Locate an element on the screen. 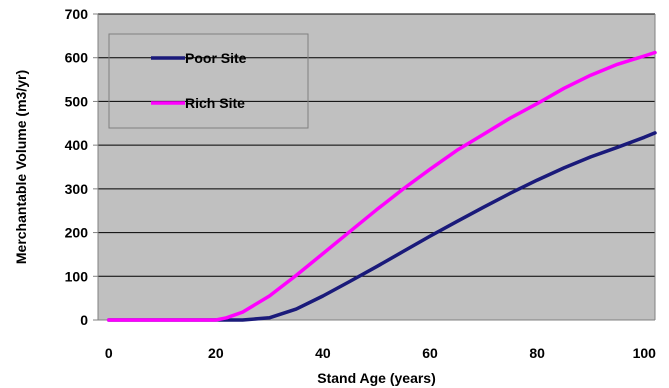  legend-label-poor-site: Poor Site is located at coordinates (216, 58).